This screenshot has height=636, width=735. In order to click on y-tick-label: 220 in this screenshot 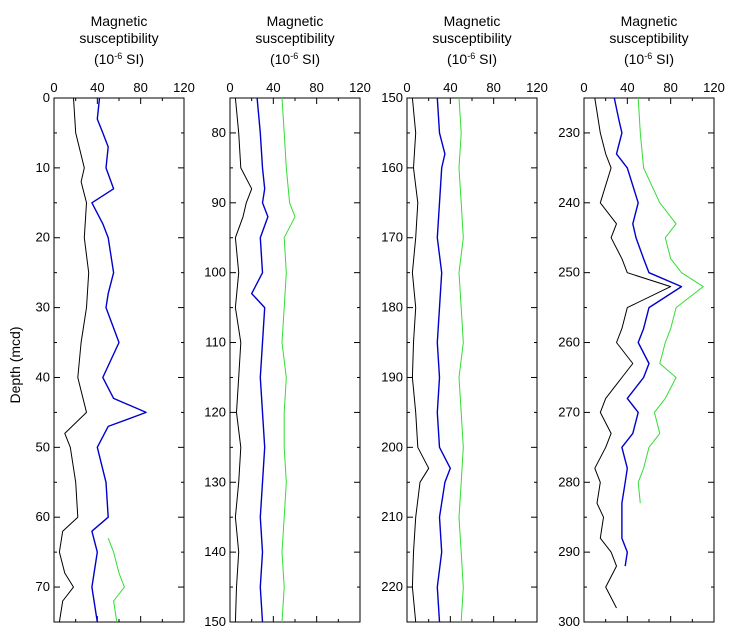, I will do `click(392, 586)`.